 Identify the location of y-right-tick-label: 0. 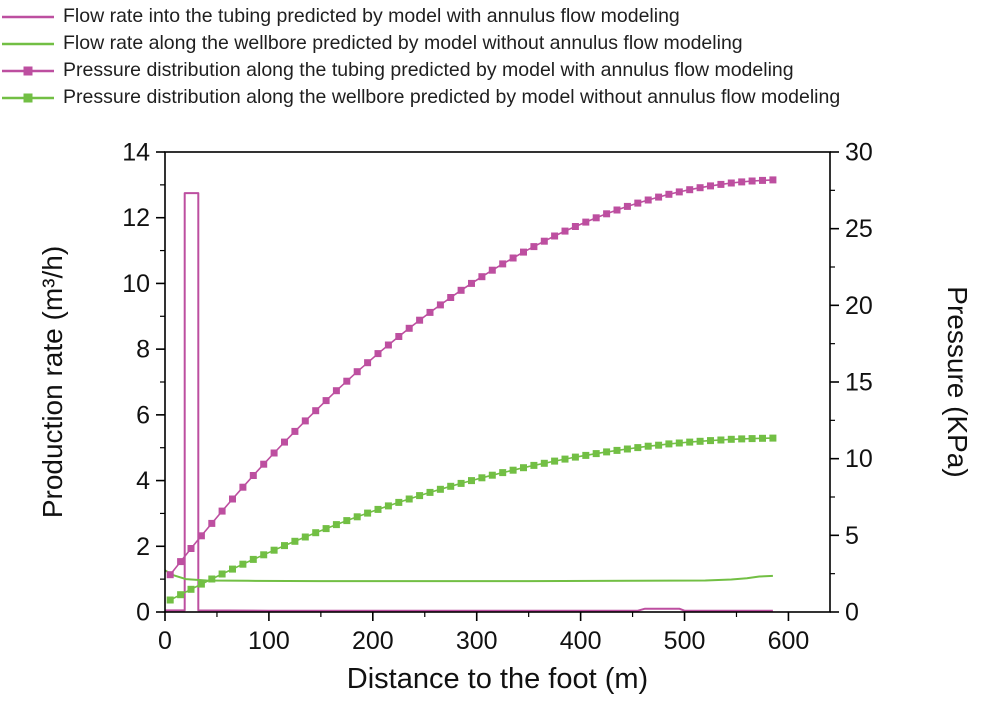
(852, 613).